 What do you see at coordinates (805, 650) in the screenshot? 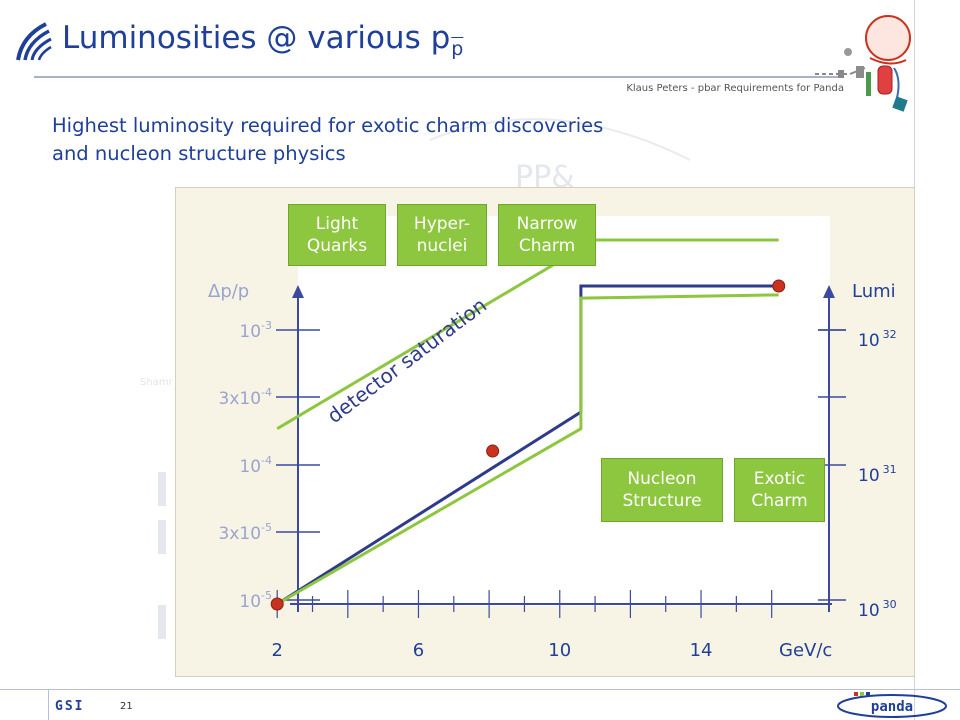
I see `x-axis-label: GeV/c` at bounding box center [805, 650].